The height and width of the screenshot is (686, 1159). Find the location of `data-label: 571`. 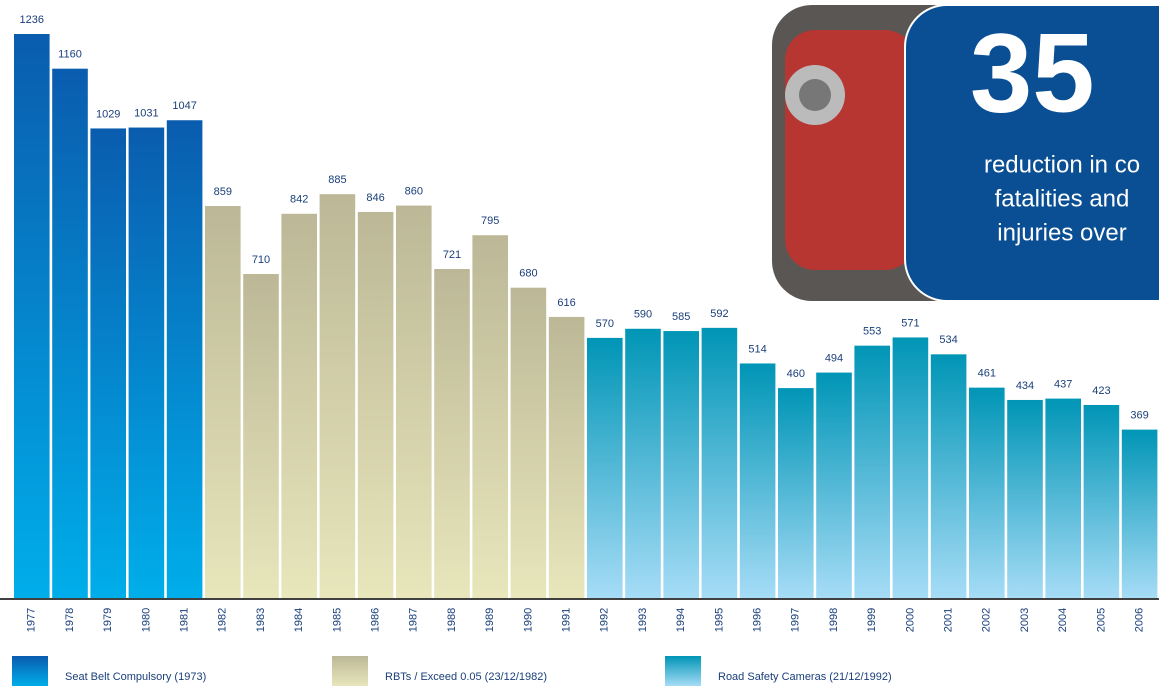

data-label: 571 is located at coordinates (910, 323).